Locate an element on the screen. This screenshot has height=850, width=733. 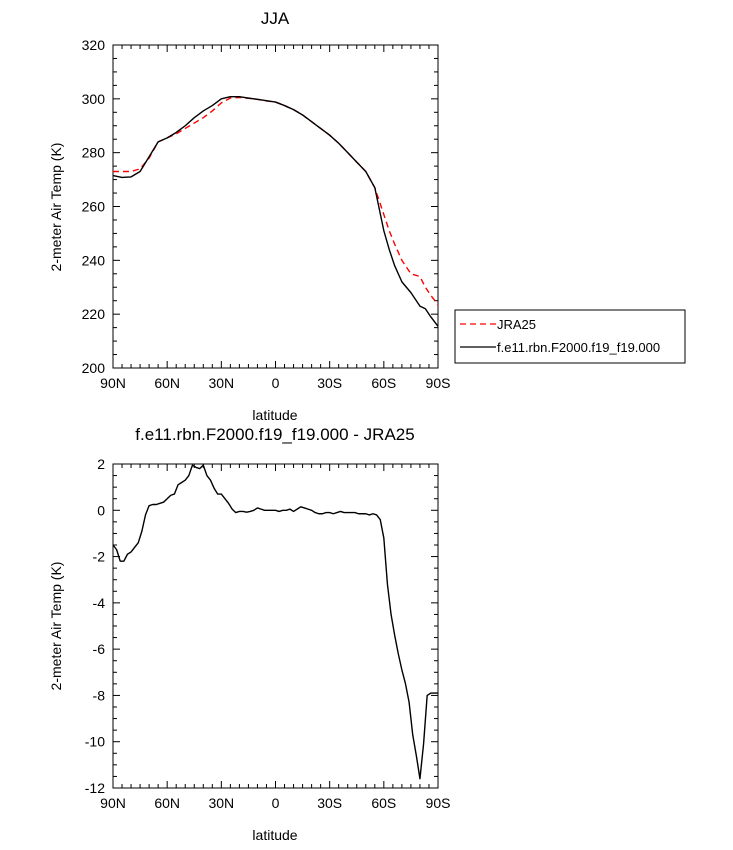
legend-label-model: f.e11.rbn.F2000.f19_f19.000 is located at coordinates (578, 347).